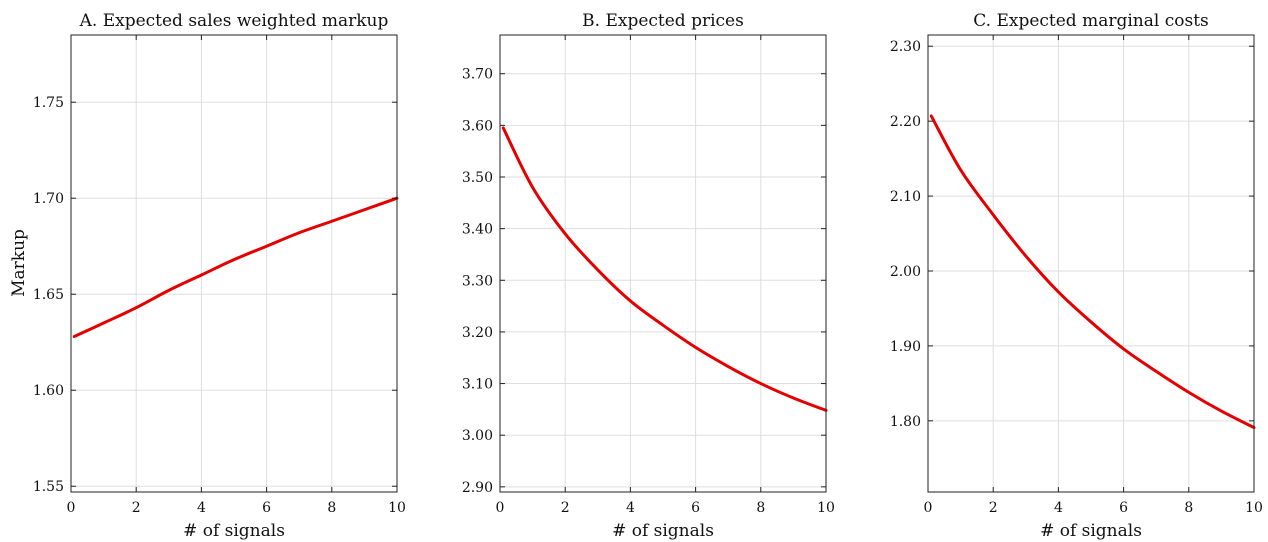 The image size is (1268, 542). I want to click on panel-c-y-tick-label: 2.10, so click(905, 197).